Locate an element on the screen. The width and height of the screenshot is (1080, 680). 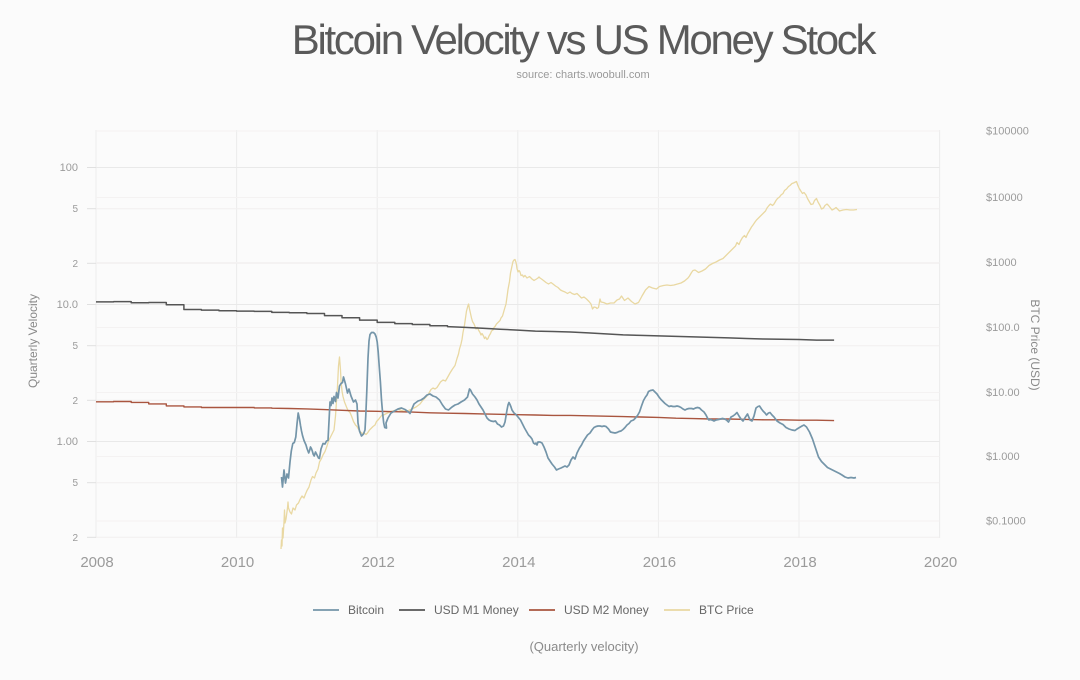
svg-text: $0.1000 is located at coordinates (1006, 522).